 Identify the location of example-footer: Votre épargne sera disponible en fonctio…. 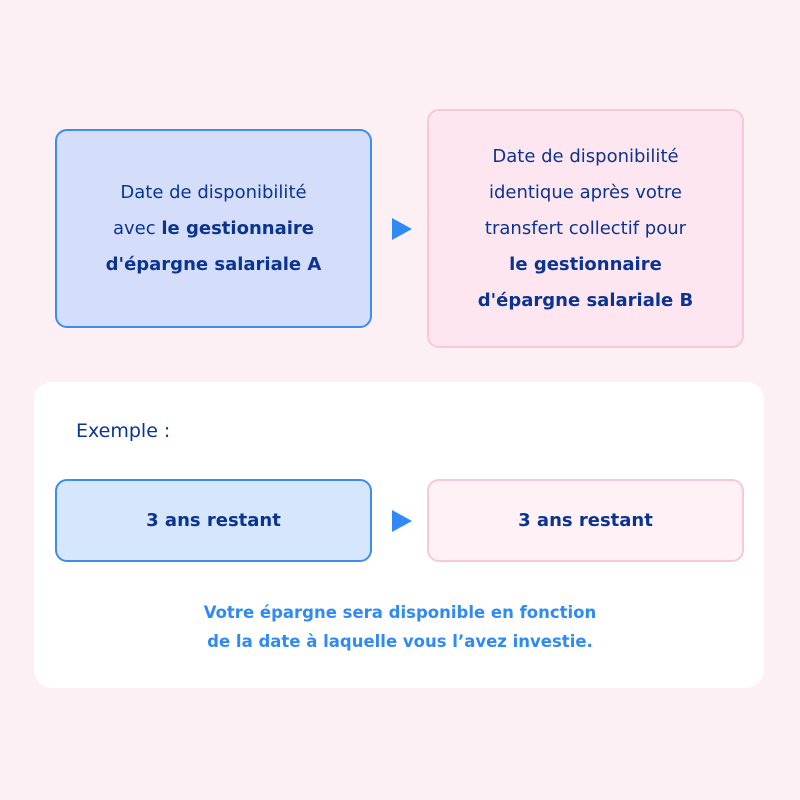
(400, 627).